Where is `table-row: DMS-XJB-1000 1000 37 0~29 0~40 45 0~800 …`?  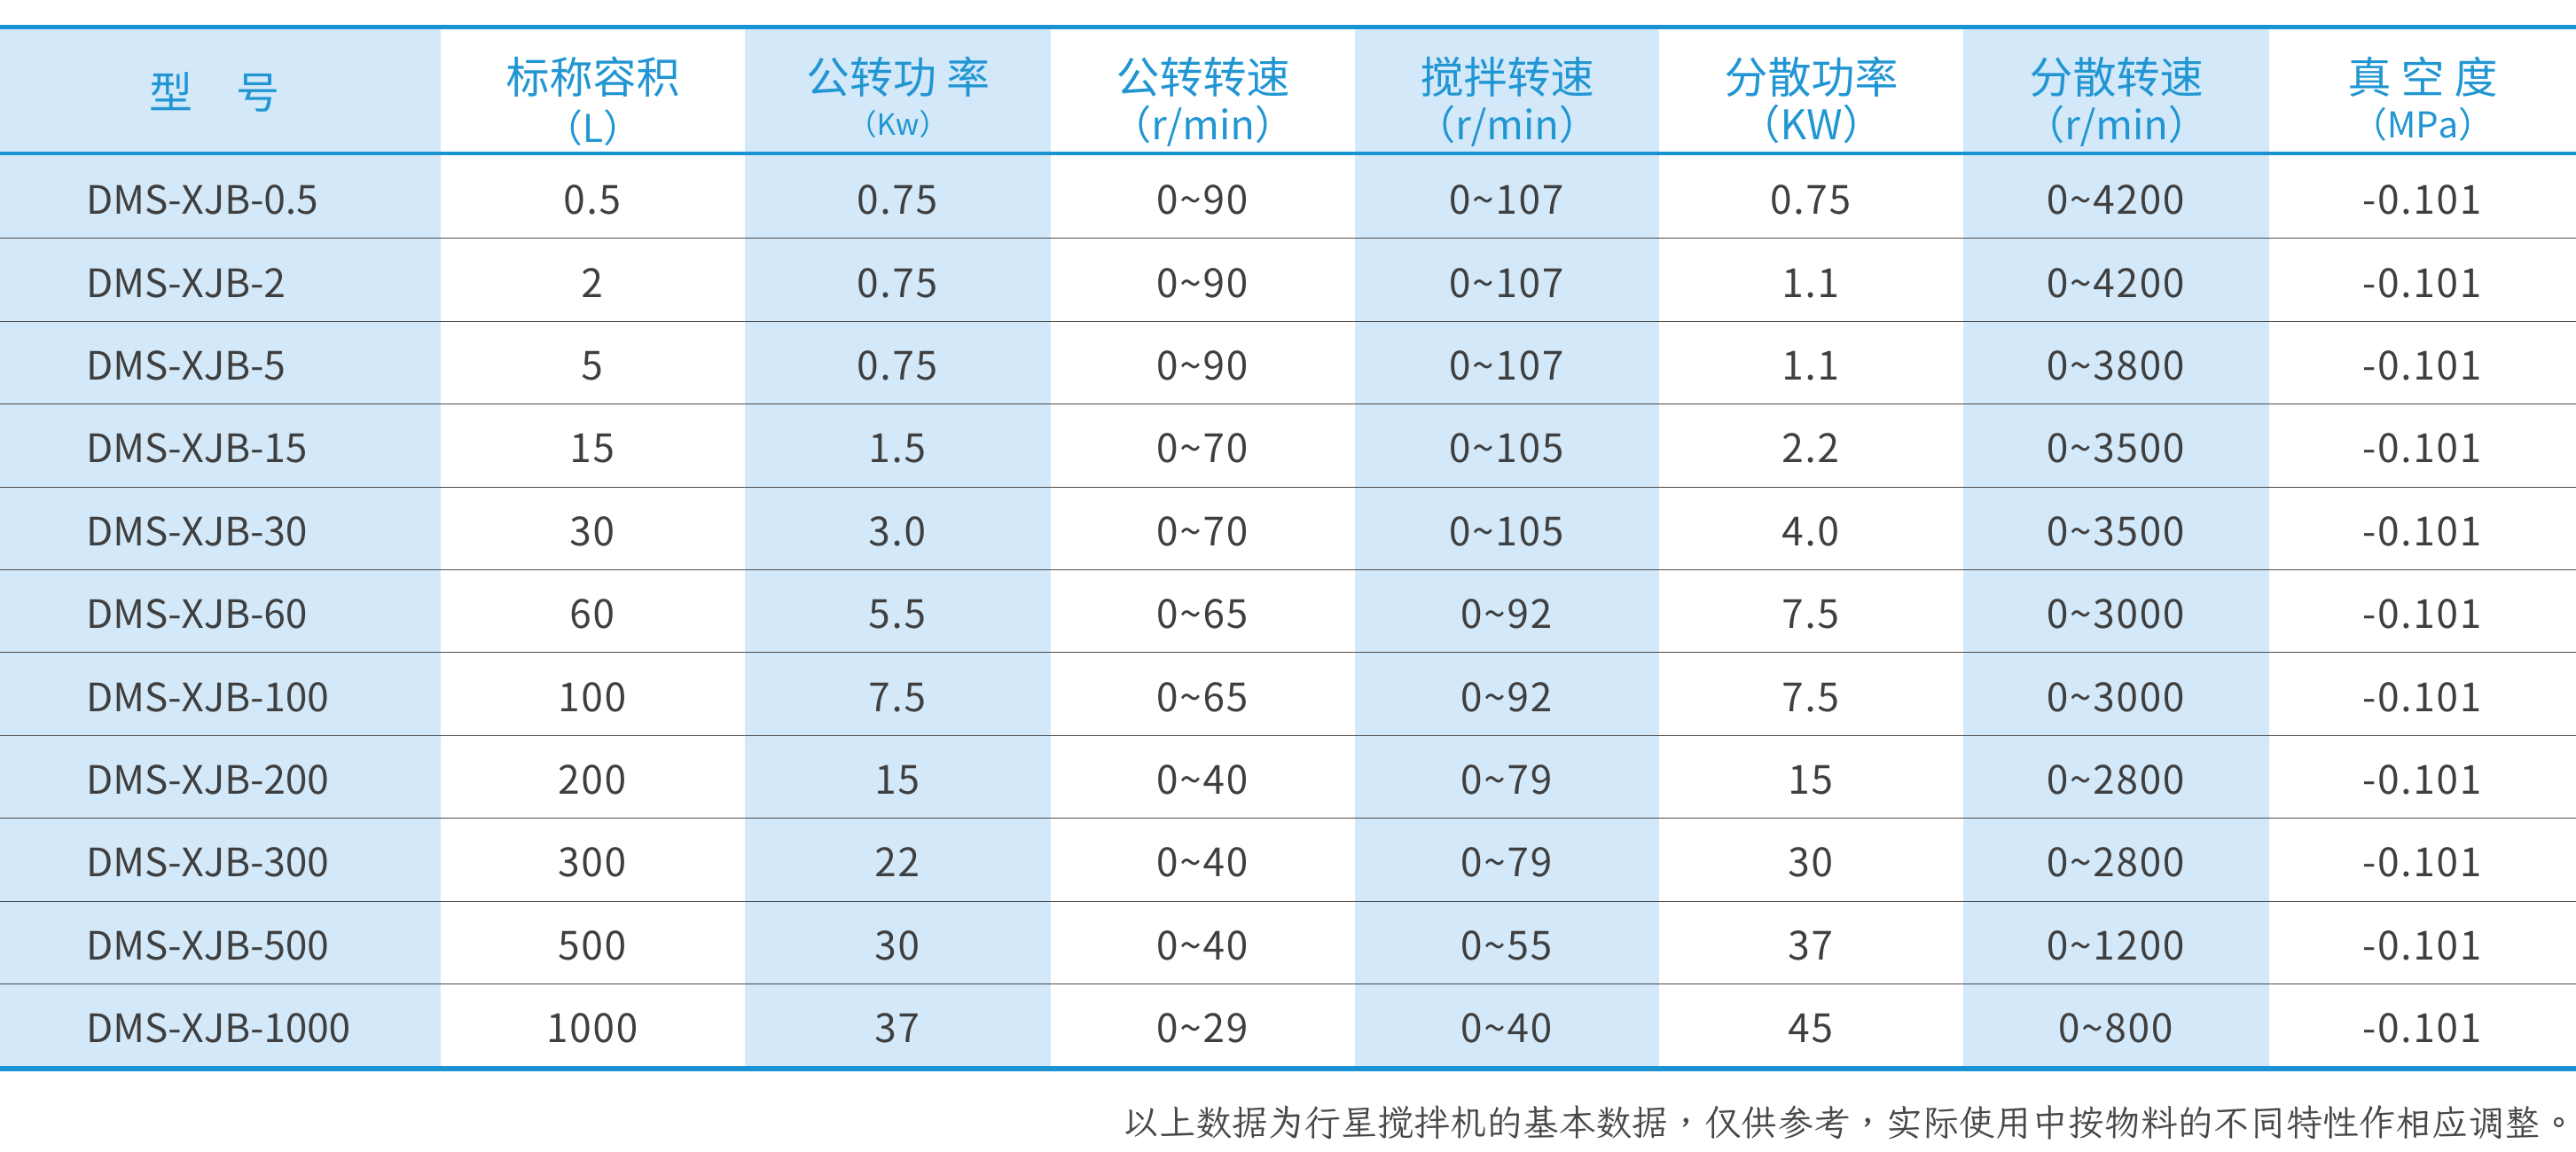
table-row: DMS-XJB-1000 1000 37 0~29 0~40 45 0~800 … is located at coordinates (1288, 1025).